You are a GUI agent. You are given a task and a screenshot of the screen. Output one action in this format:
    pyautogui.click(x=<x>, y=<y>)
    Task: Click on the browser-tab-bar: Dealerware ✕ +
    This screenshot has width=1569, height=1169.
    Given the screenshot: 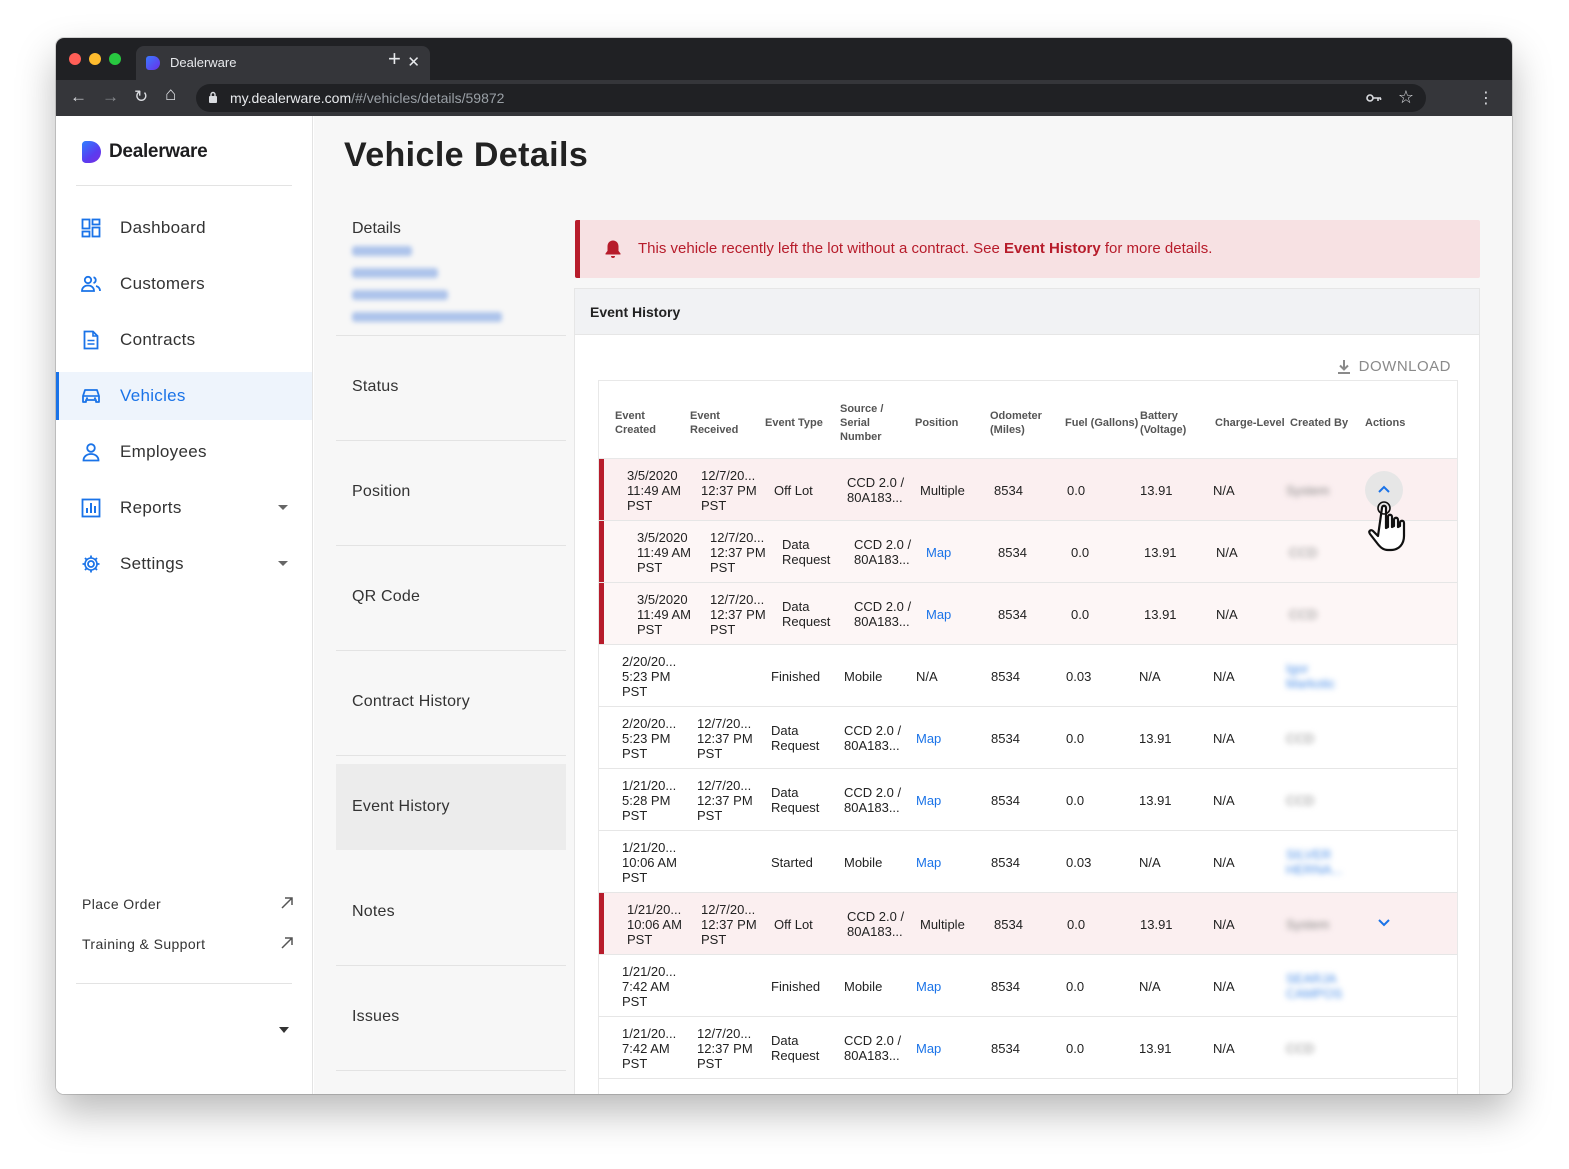 What is the action you would take?
    pyautogui.click(x=784, y=59)
    